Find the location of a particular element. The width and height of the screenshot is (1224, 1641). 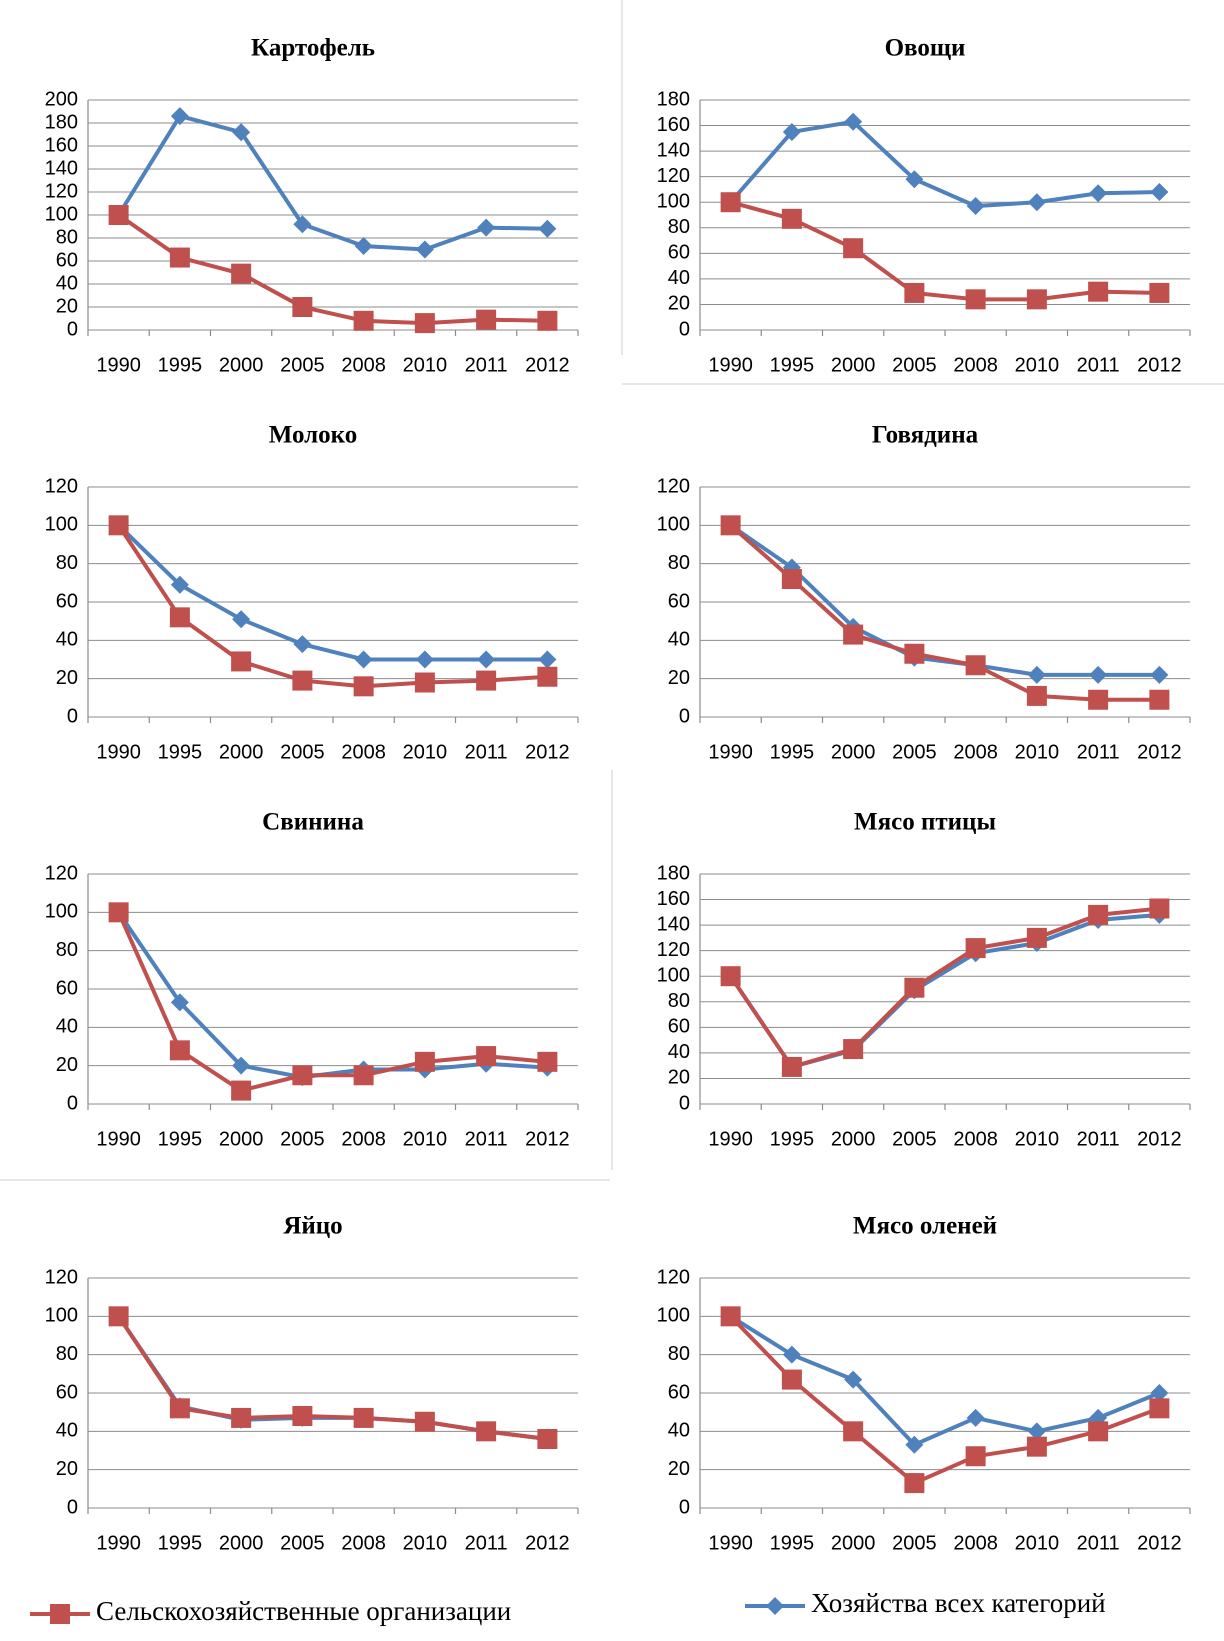

chart-title: Молоко is located at coordinates (313, 435).